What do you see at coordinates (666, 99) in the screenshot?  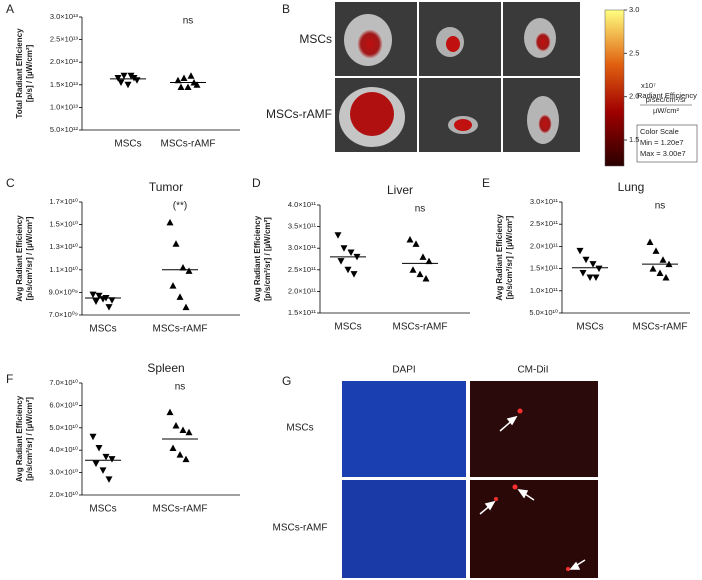 I see `colorbar-unit: p/sec/cm²/sr` at bounding box center [666, 99].